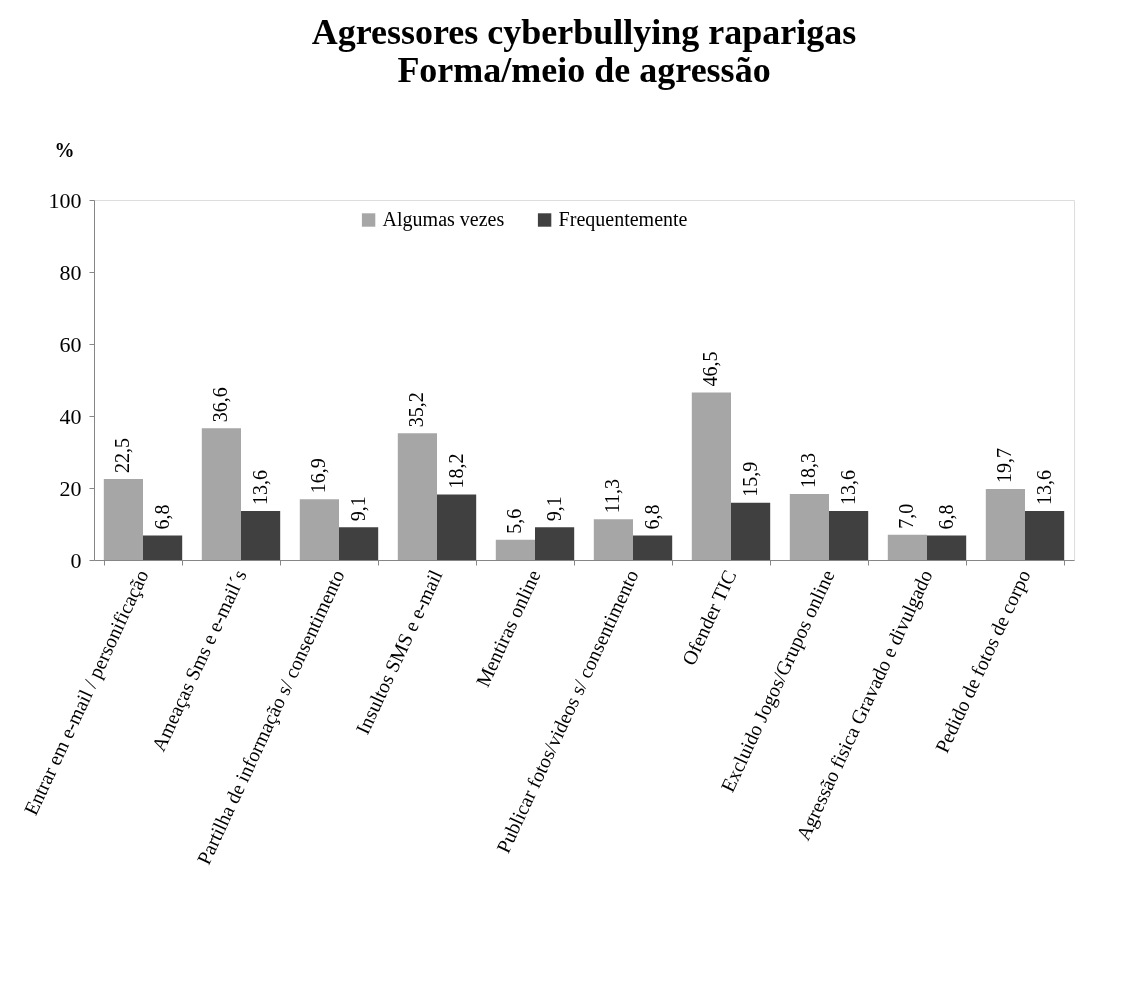 This screenshot has width=1131, height=1003. Describe the element at coordinates (70, 488) in the screenshot. I see `y-tick-label: 20` at that location.